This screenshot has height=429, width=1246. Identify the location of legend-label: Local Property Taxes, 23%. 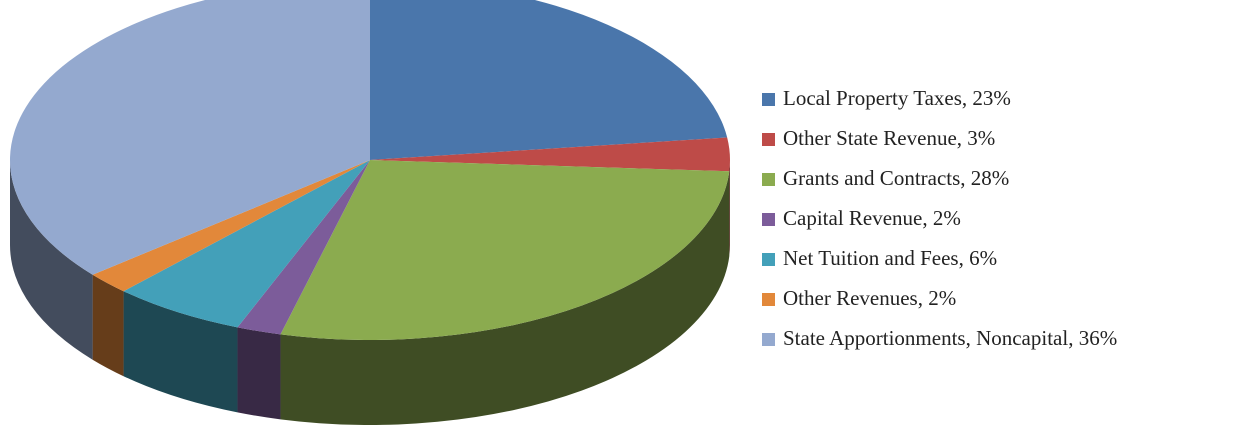
(897, 98).